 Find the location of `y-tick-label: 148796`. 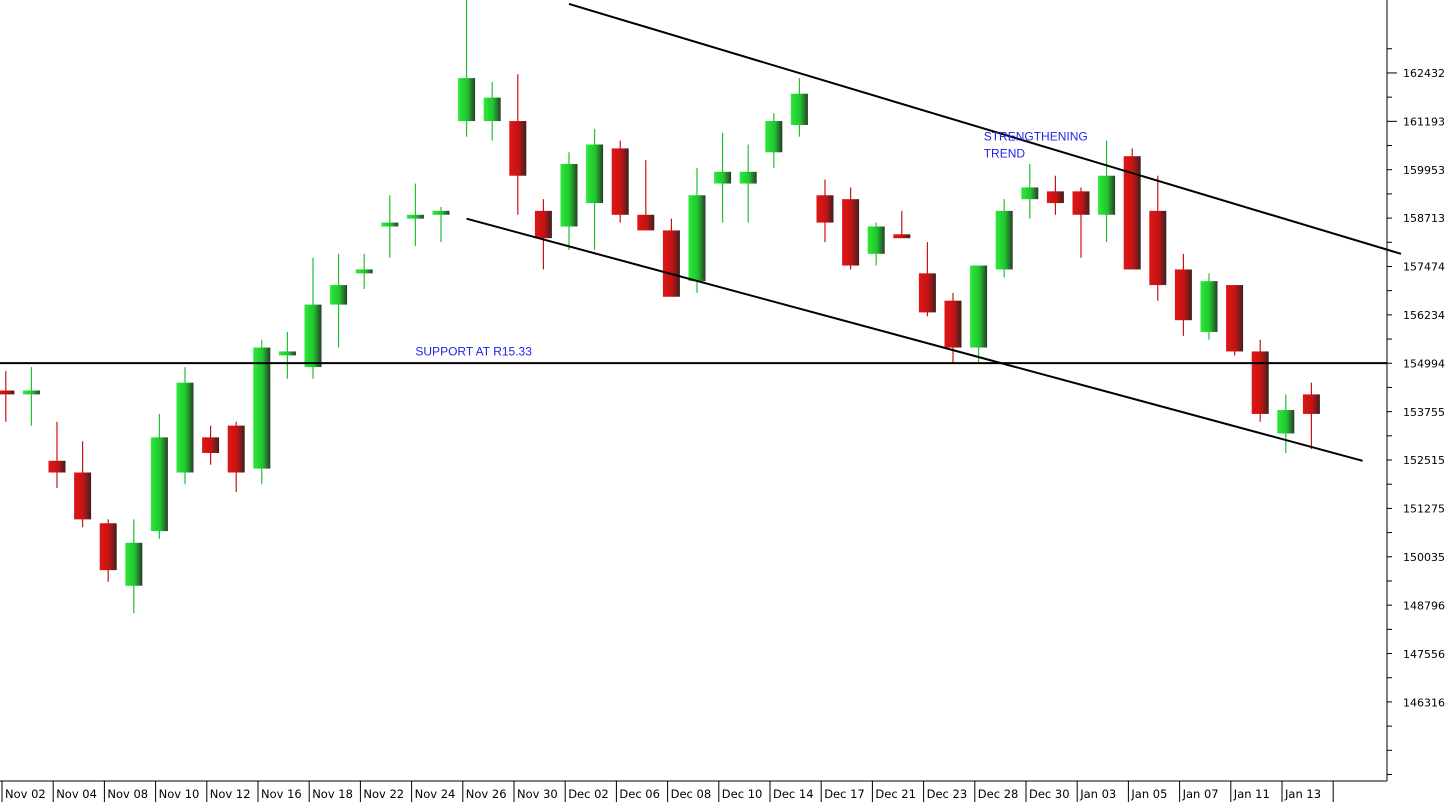

y-tick-label: 148796 is located at coordinates (1424, 605).